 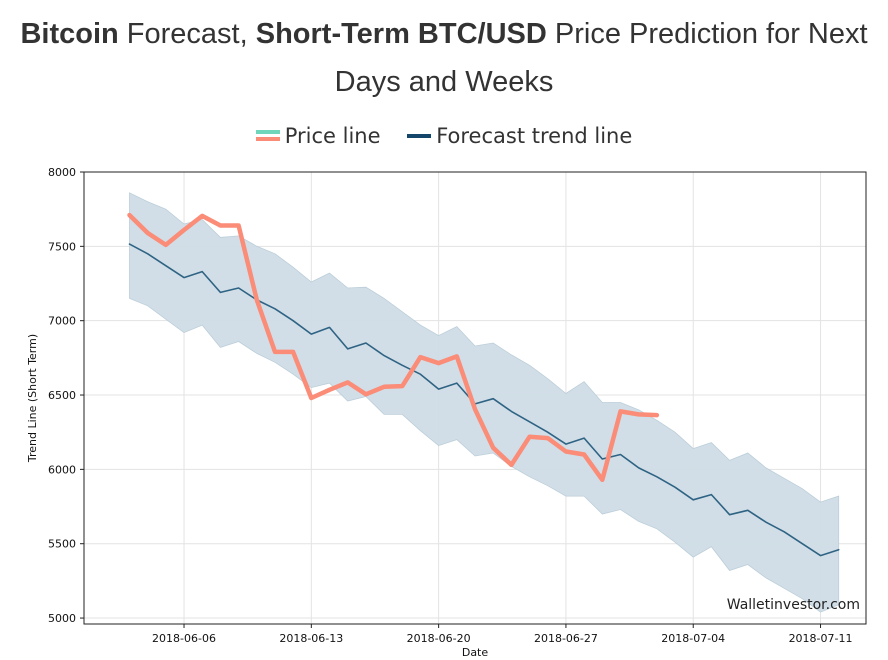 I want to click on legend-label-forecast-trend-line: Forecast trend line, so click(x=534, y=136).